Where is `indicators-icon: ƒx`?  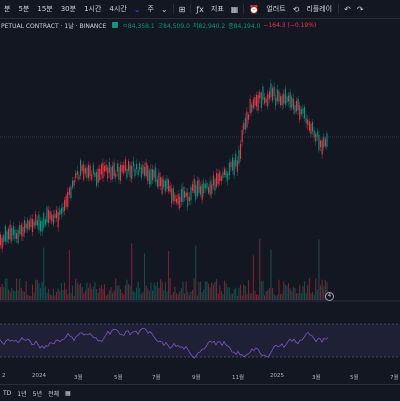 indicators-icon: ƒx is located at coordinates (200, 9).